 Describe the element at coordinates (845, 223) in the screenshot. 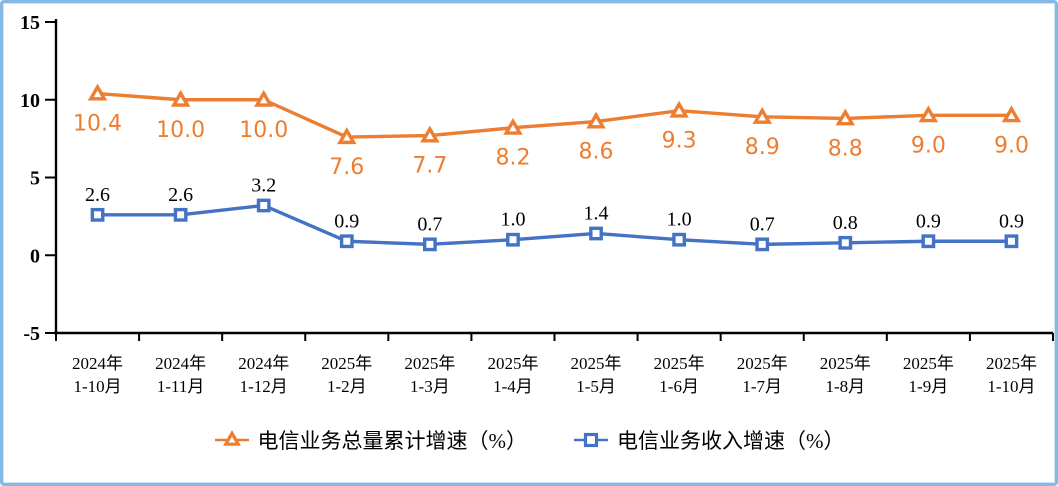

I see `data-label: 0.8` at that location.